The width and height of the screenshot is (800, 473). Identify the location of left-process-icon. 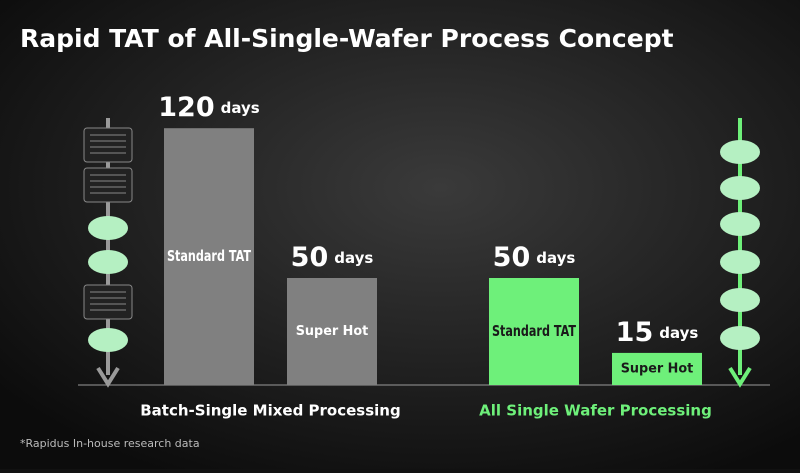
(108, 253).